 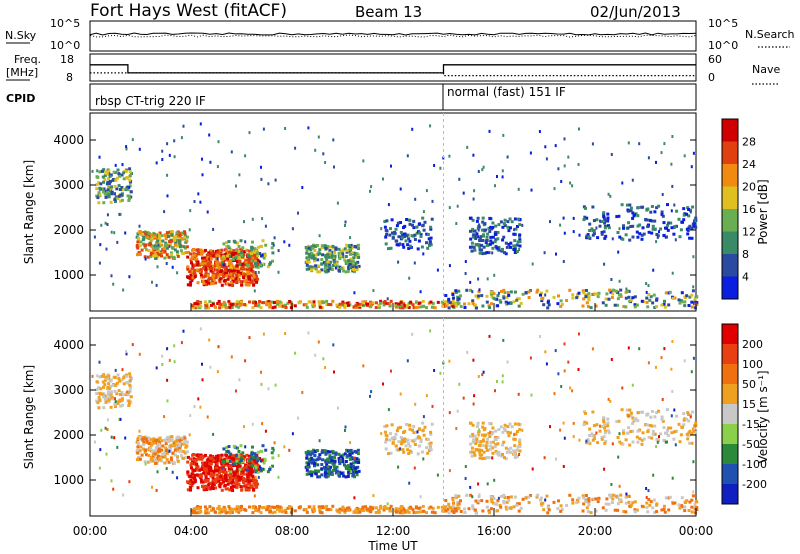 I want to click on freq-trace, so click(x=393, y=69).